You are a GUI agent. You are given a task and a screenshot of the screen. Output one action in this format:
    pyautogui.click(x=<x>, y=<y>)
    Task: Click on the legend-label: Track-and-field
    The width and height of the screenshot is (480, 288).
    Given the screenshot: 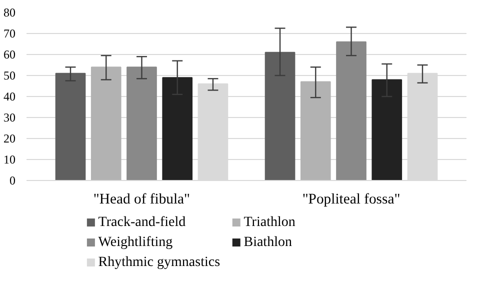 What is the action you would take?
    pyautogui.click(x=142, y=222)
    